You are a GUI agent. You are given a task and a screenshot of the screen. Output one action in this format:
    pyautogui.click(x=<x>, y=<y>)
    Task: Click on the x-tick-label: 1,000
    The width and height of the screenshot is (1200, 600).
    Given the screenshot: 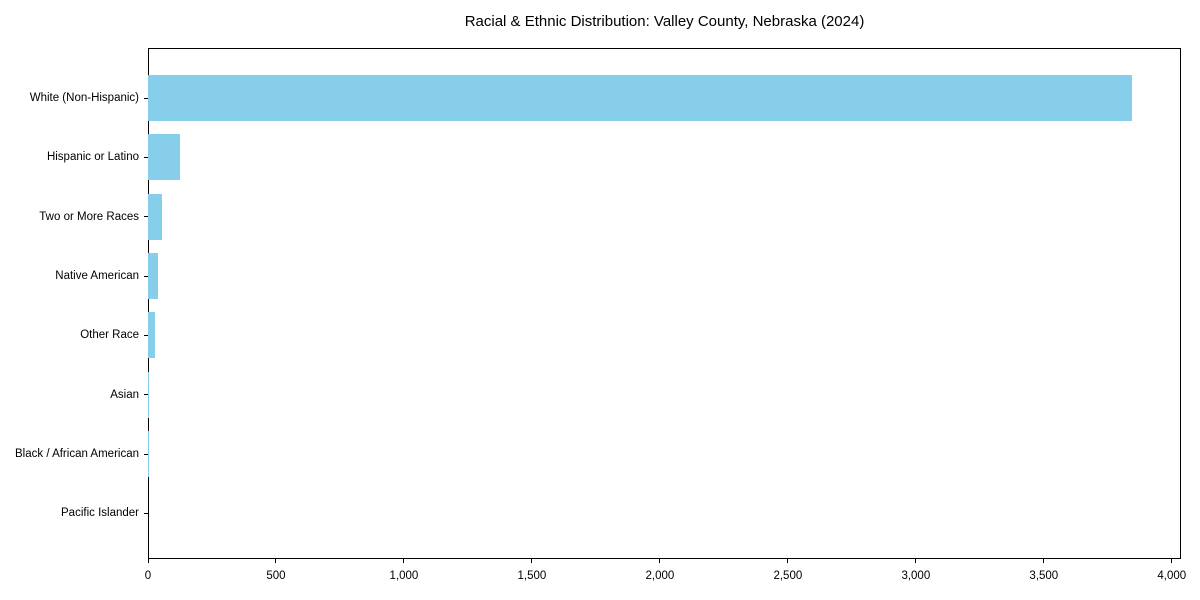 What is the action you would take?
    pyautogui.click(x=404, y=576)
    